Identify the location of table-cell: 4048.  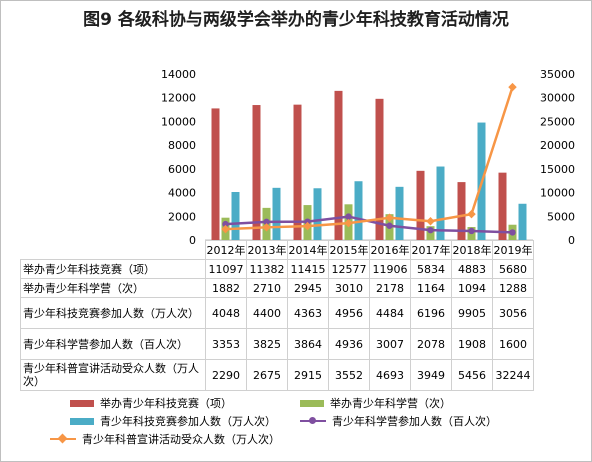
(226, 313).